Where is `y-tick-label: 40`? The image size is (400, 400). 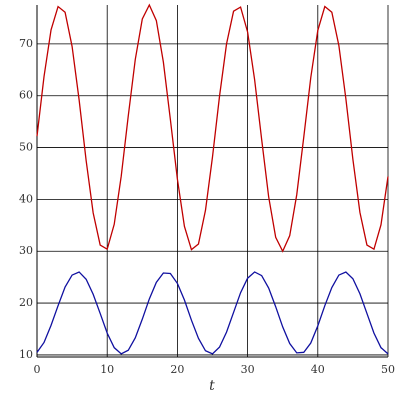 y-tick-label: 40 is located at coordinates (26, 198).